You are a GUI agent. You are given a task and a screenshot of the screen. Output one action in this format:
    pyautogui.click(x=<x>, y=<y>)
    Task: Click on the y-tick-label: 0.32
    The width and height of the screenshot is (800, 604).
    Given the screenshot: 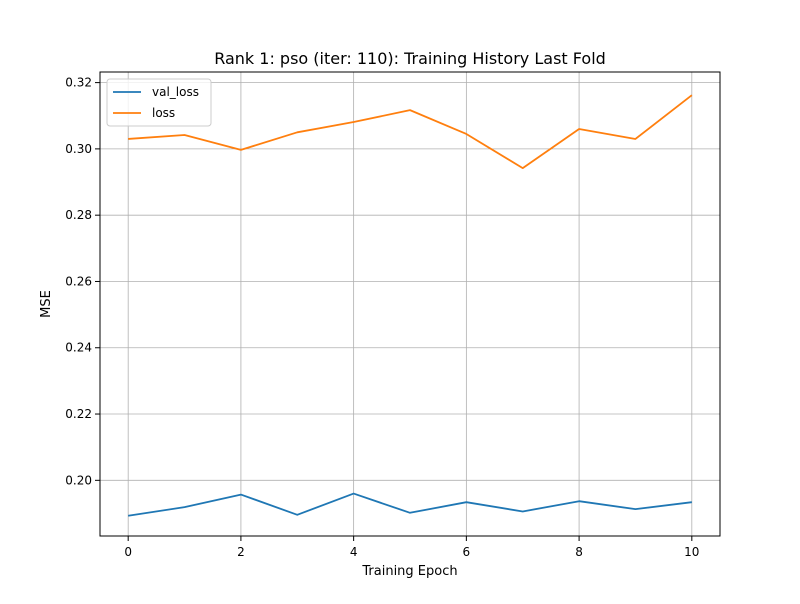 What is the action you would take?
    pyautogui.click(x=78, y=83)
    